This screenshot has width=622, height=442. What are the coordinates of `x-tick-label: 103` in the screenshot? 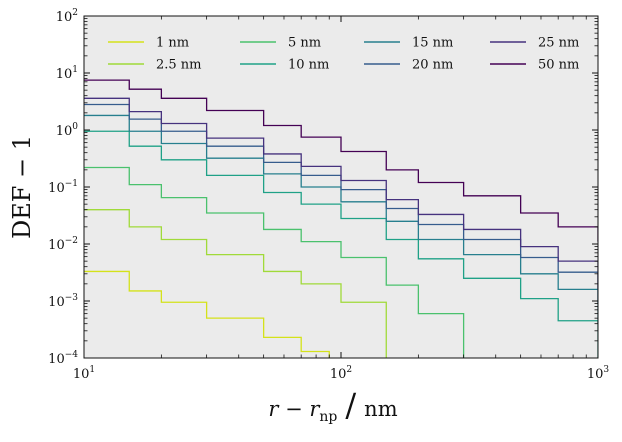 It's located at (598, 373).